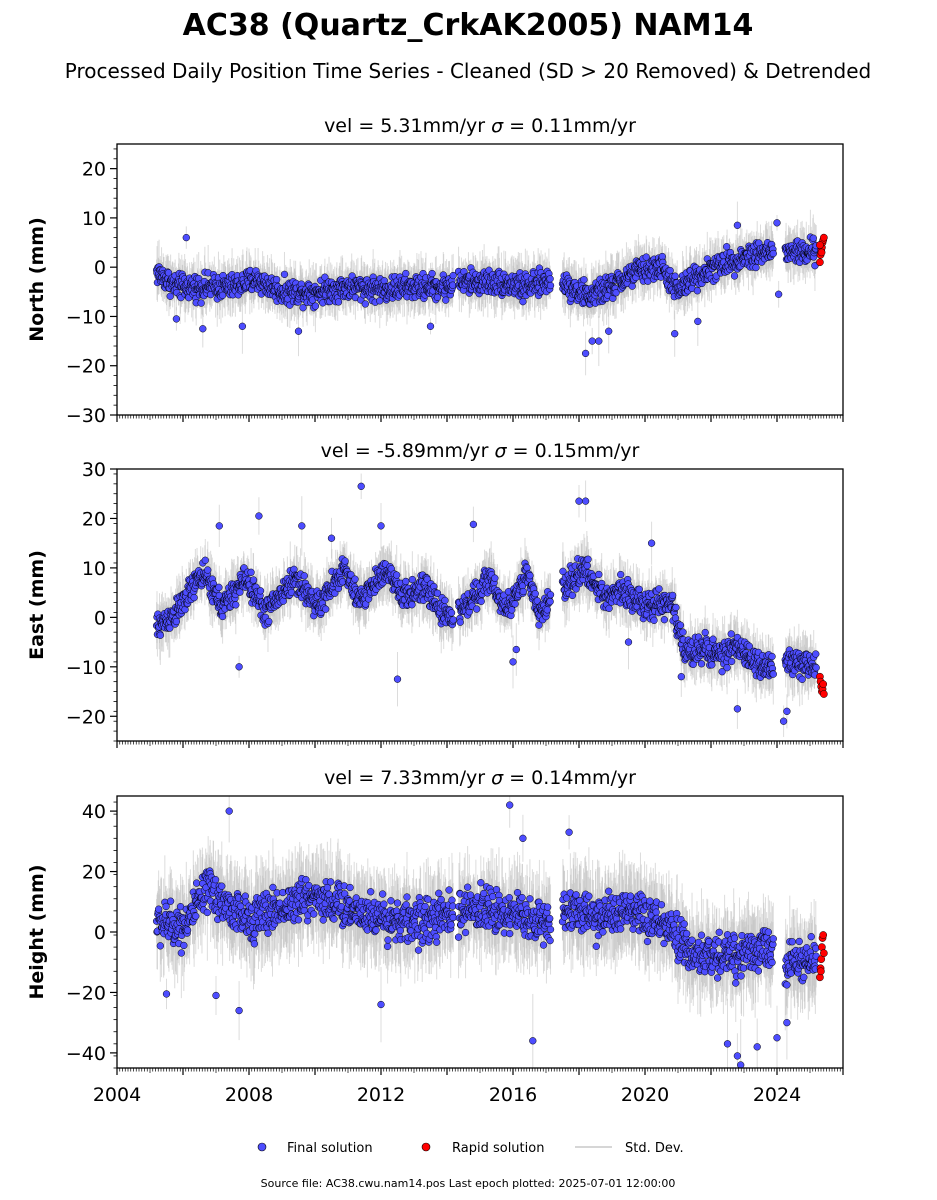  What do you see at coordinates (37, 279) in the screenshot?
I see `y-axis-label: North (mm)` at bounding box center [37, 279].